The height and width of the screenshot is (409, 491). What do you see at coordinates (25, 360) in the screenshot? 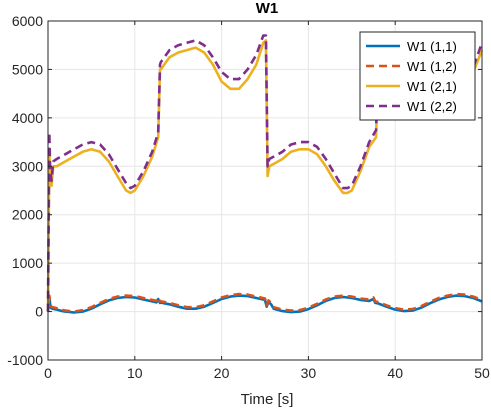
I see `y-tick-label: -1000` at bounding box center [25, 360].